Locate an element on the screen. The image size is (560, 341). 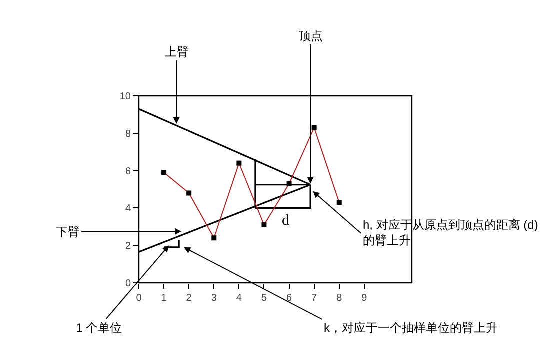
y-tick-label: 10 is located at coordinates (126, 97).